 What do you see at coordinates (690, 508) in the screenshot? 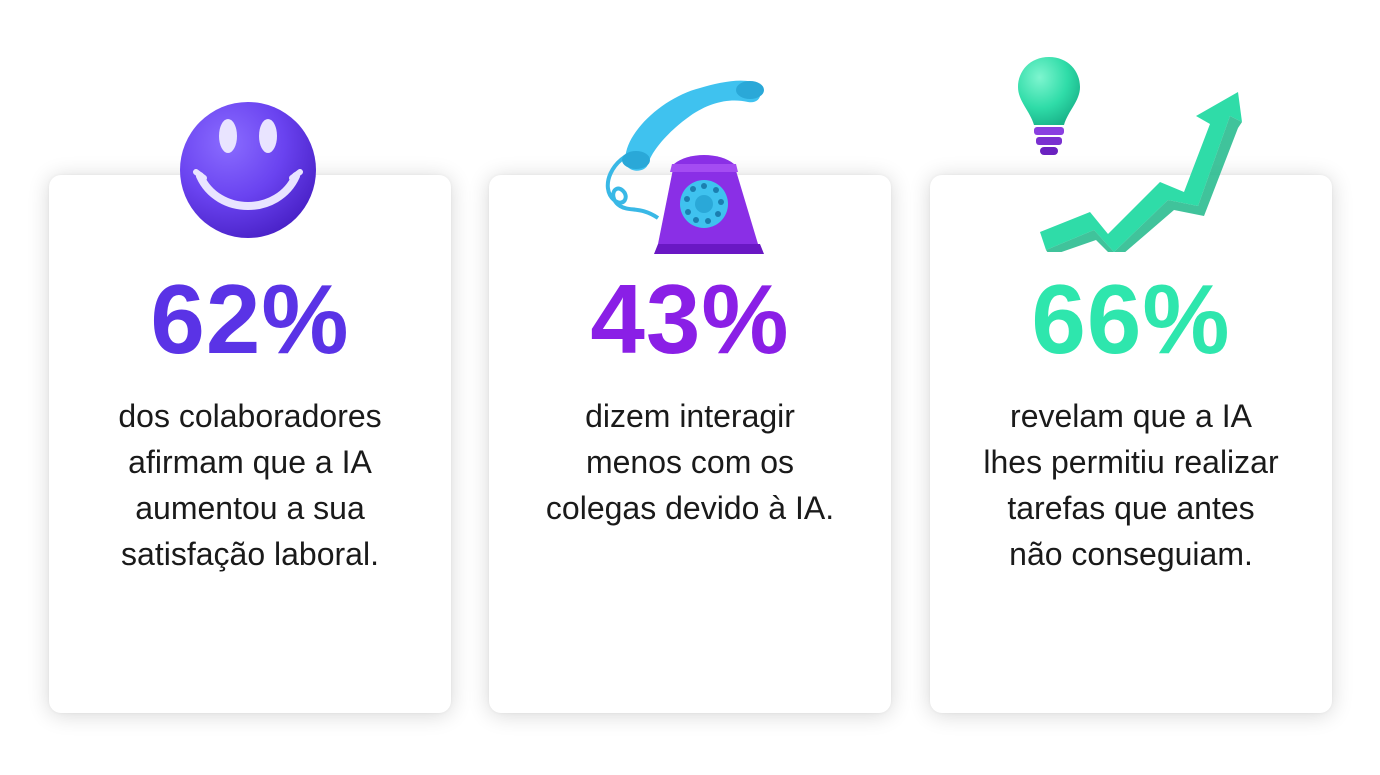
I see `description-line: colegas devido à IA.` at bounding box center [690, 508].